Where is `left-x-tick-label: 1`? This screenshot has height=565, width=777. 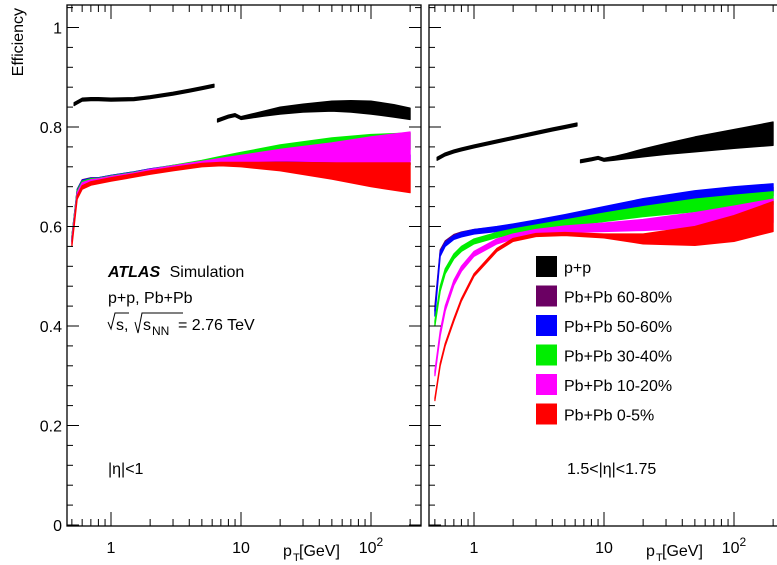 left-x-tick-label: 1 is located at coordinates (111, 548).